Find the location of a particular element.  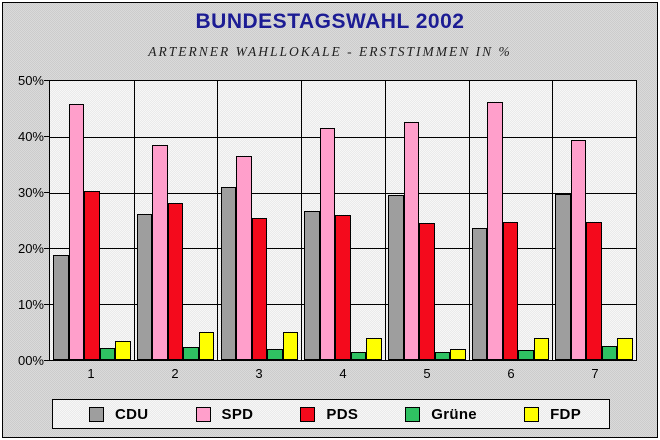

y-axis-label: 10% is located at coordinates (30, 304).